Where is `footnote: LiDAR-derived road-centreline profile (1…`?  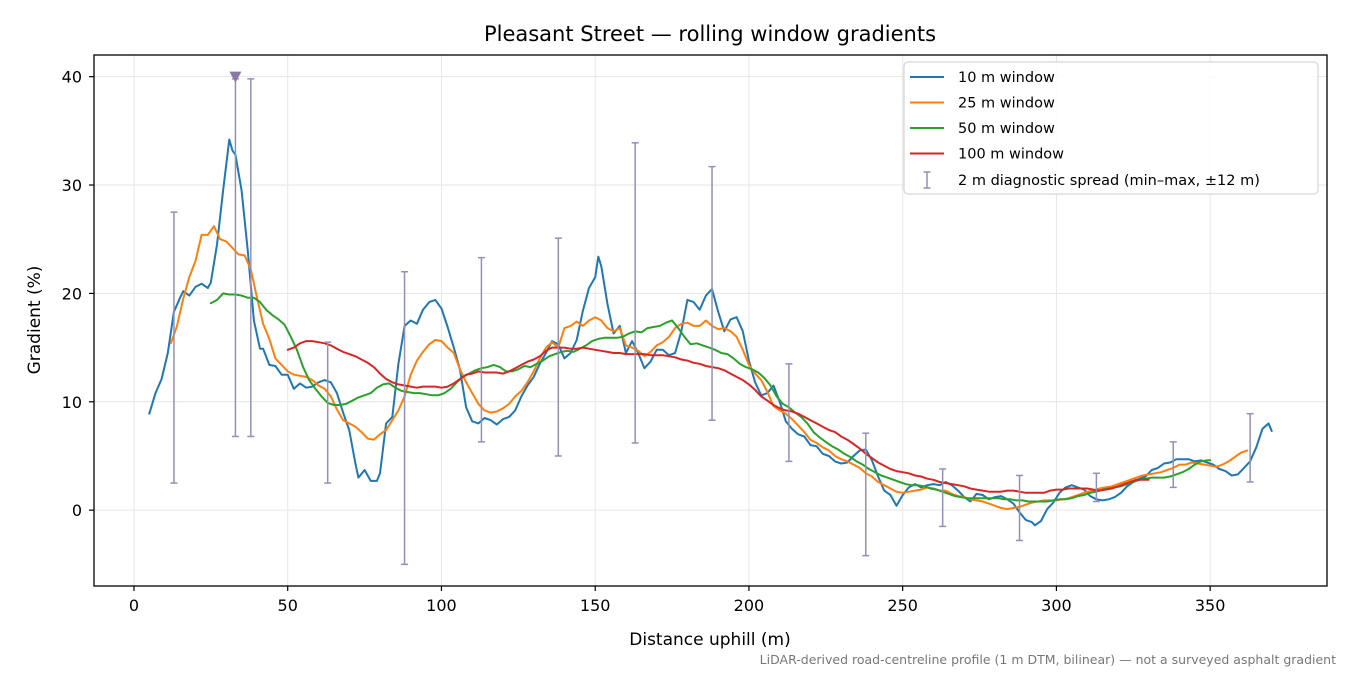 footnote: LiDAR-derived road-centreline profile (1… is located at coordinates (1048, 659).